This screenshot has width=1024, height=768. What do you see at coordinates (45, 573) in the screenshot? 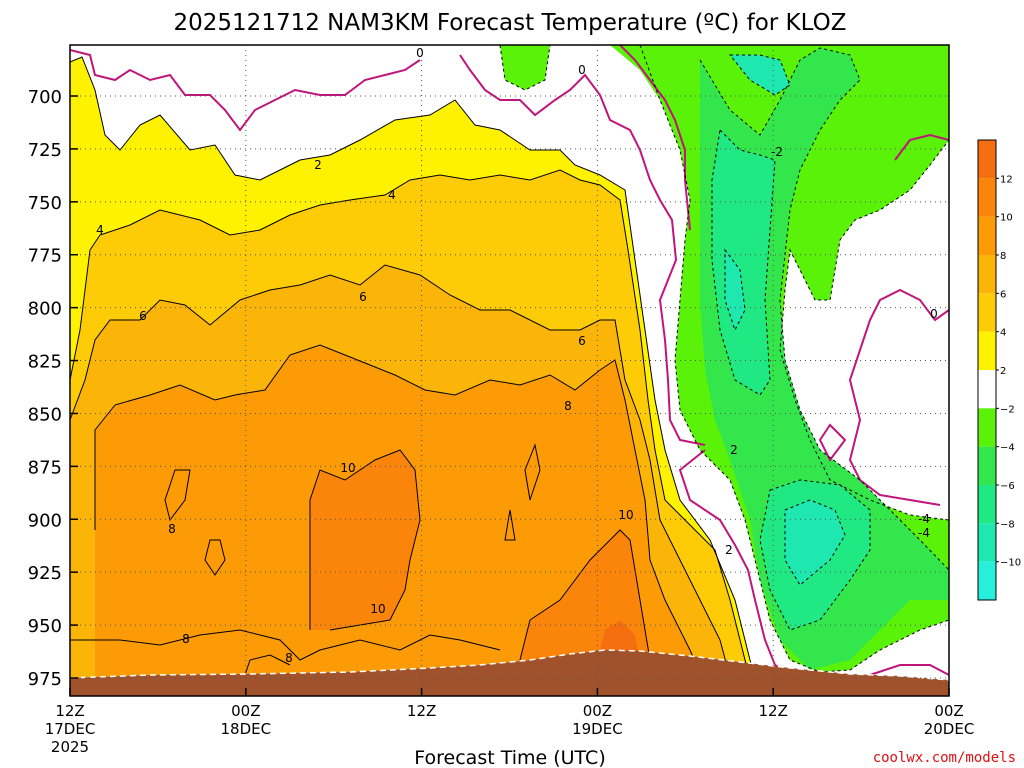
I see `y-tick-label: 925` at bounding box center [45, 573].